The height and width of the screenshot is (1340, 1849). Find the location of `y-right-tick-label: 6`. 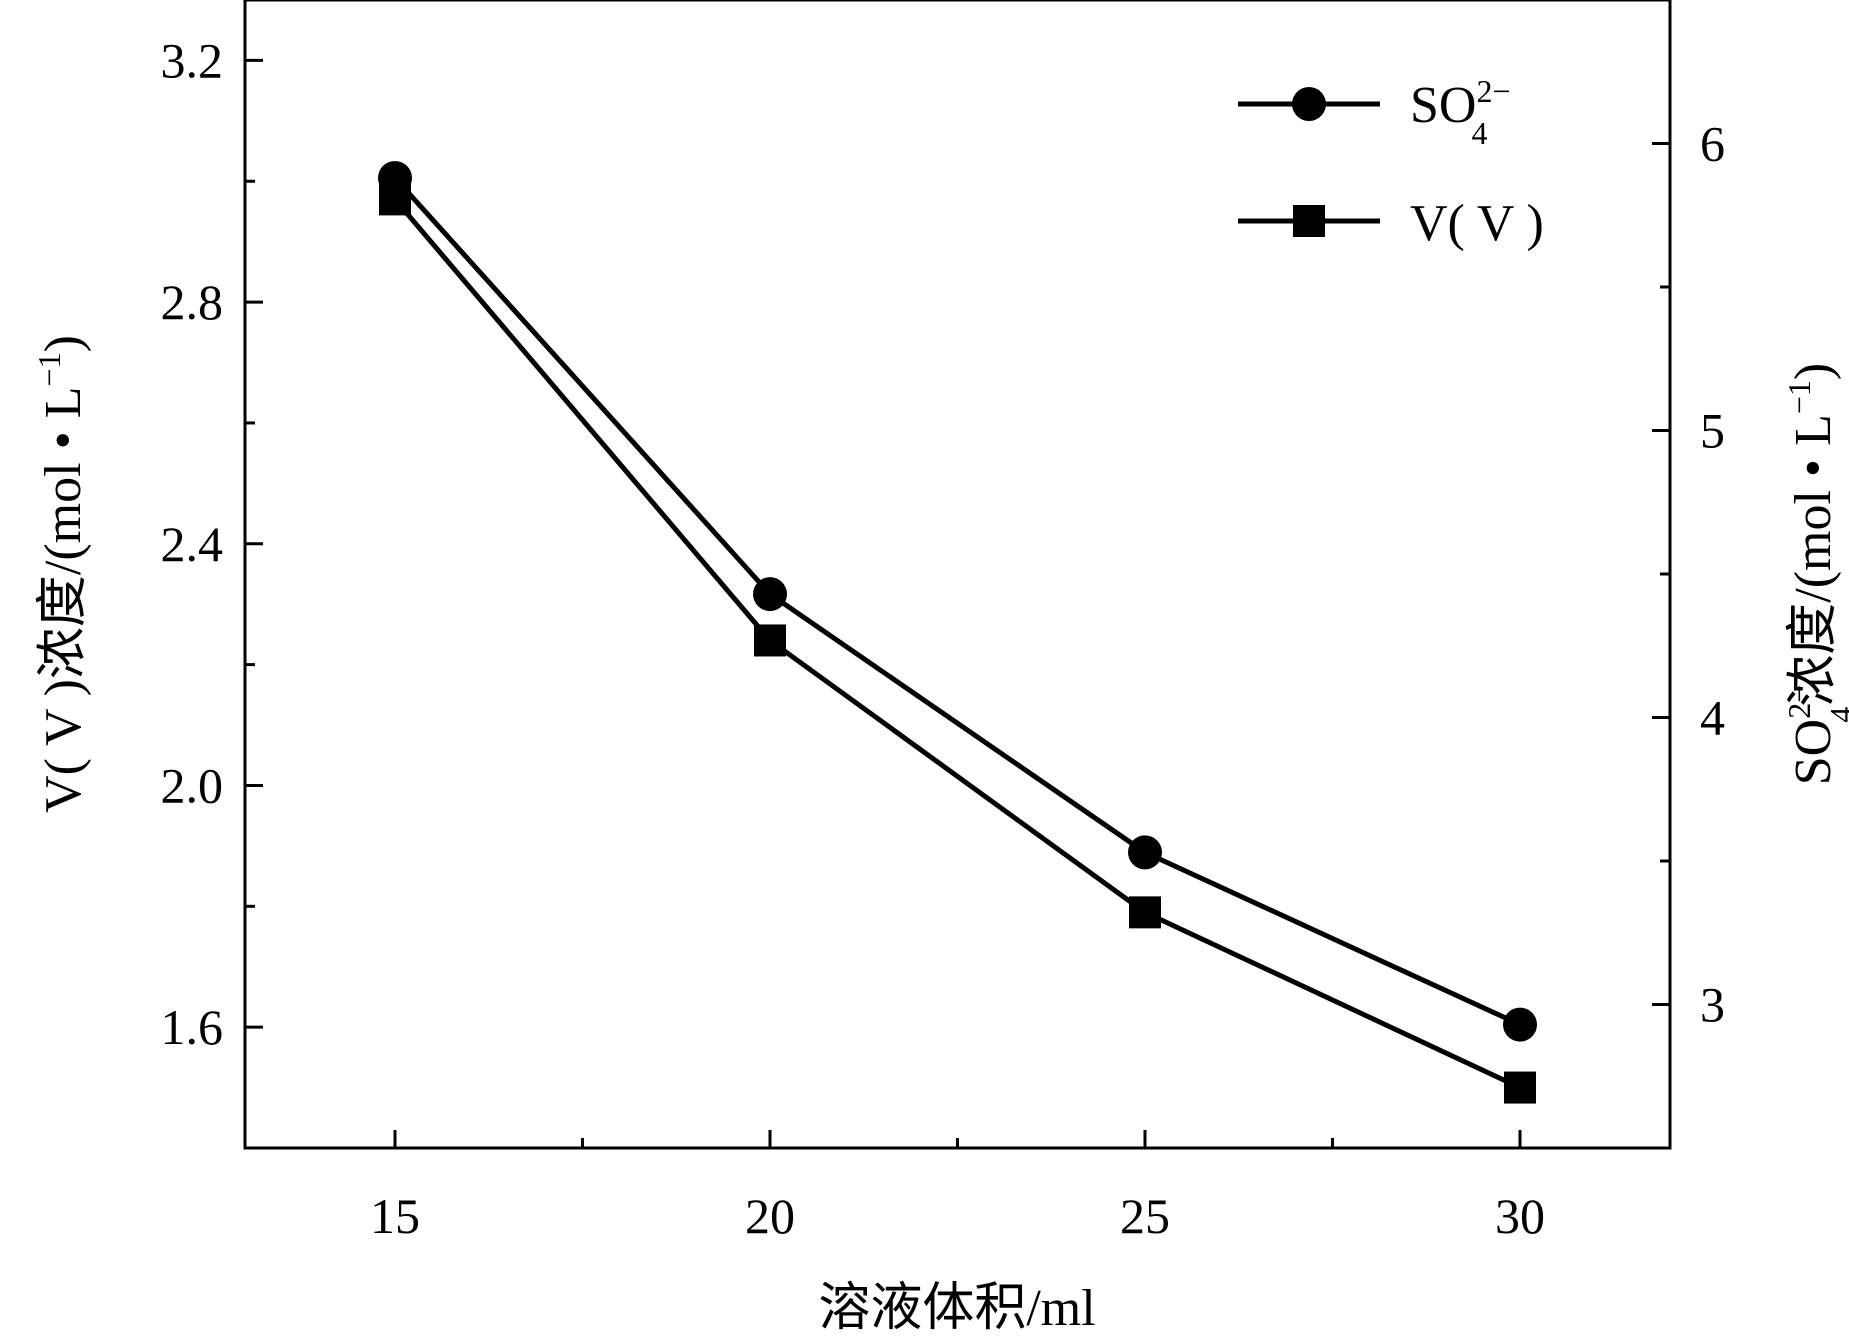

y-right-tick-label: 6 is located at coordinates (1712, 144).